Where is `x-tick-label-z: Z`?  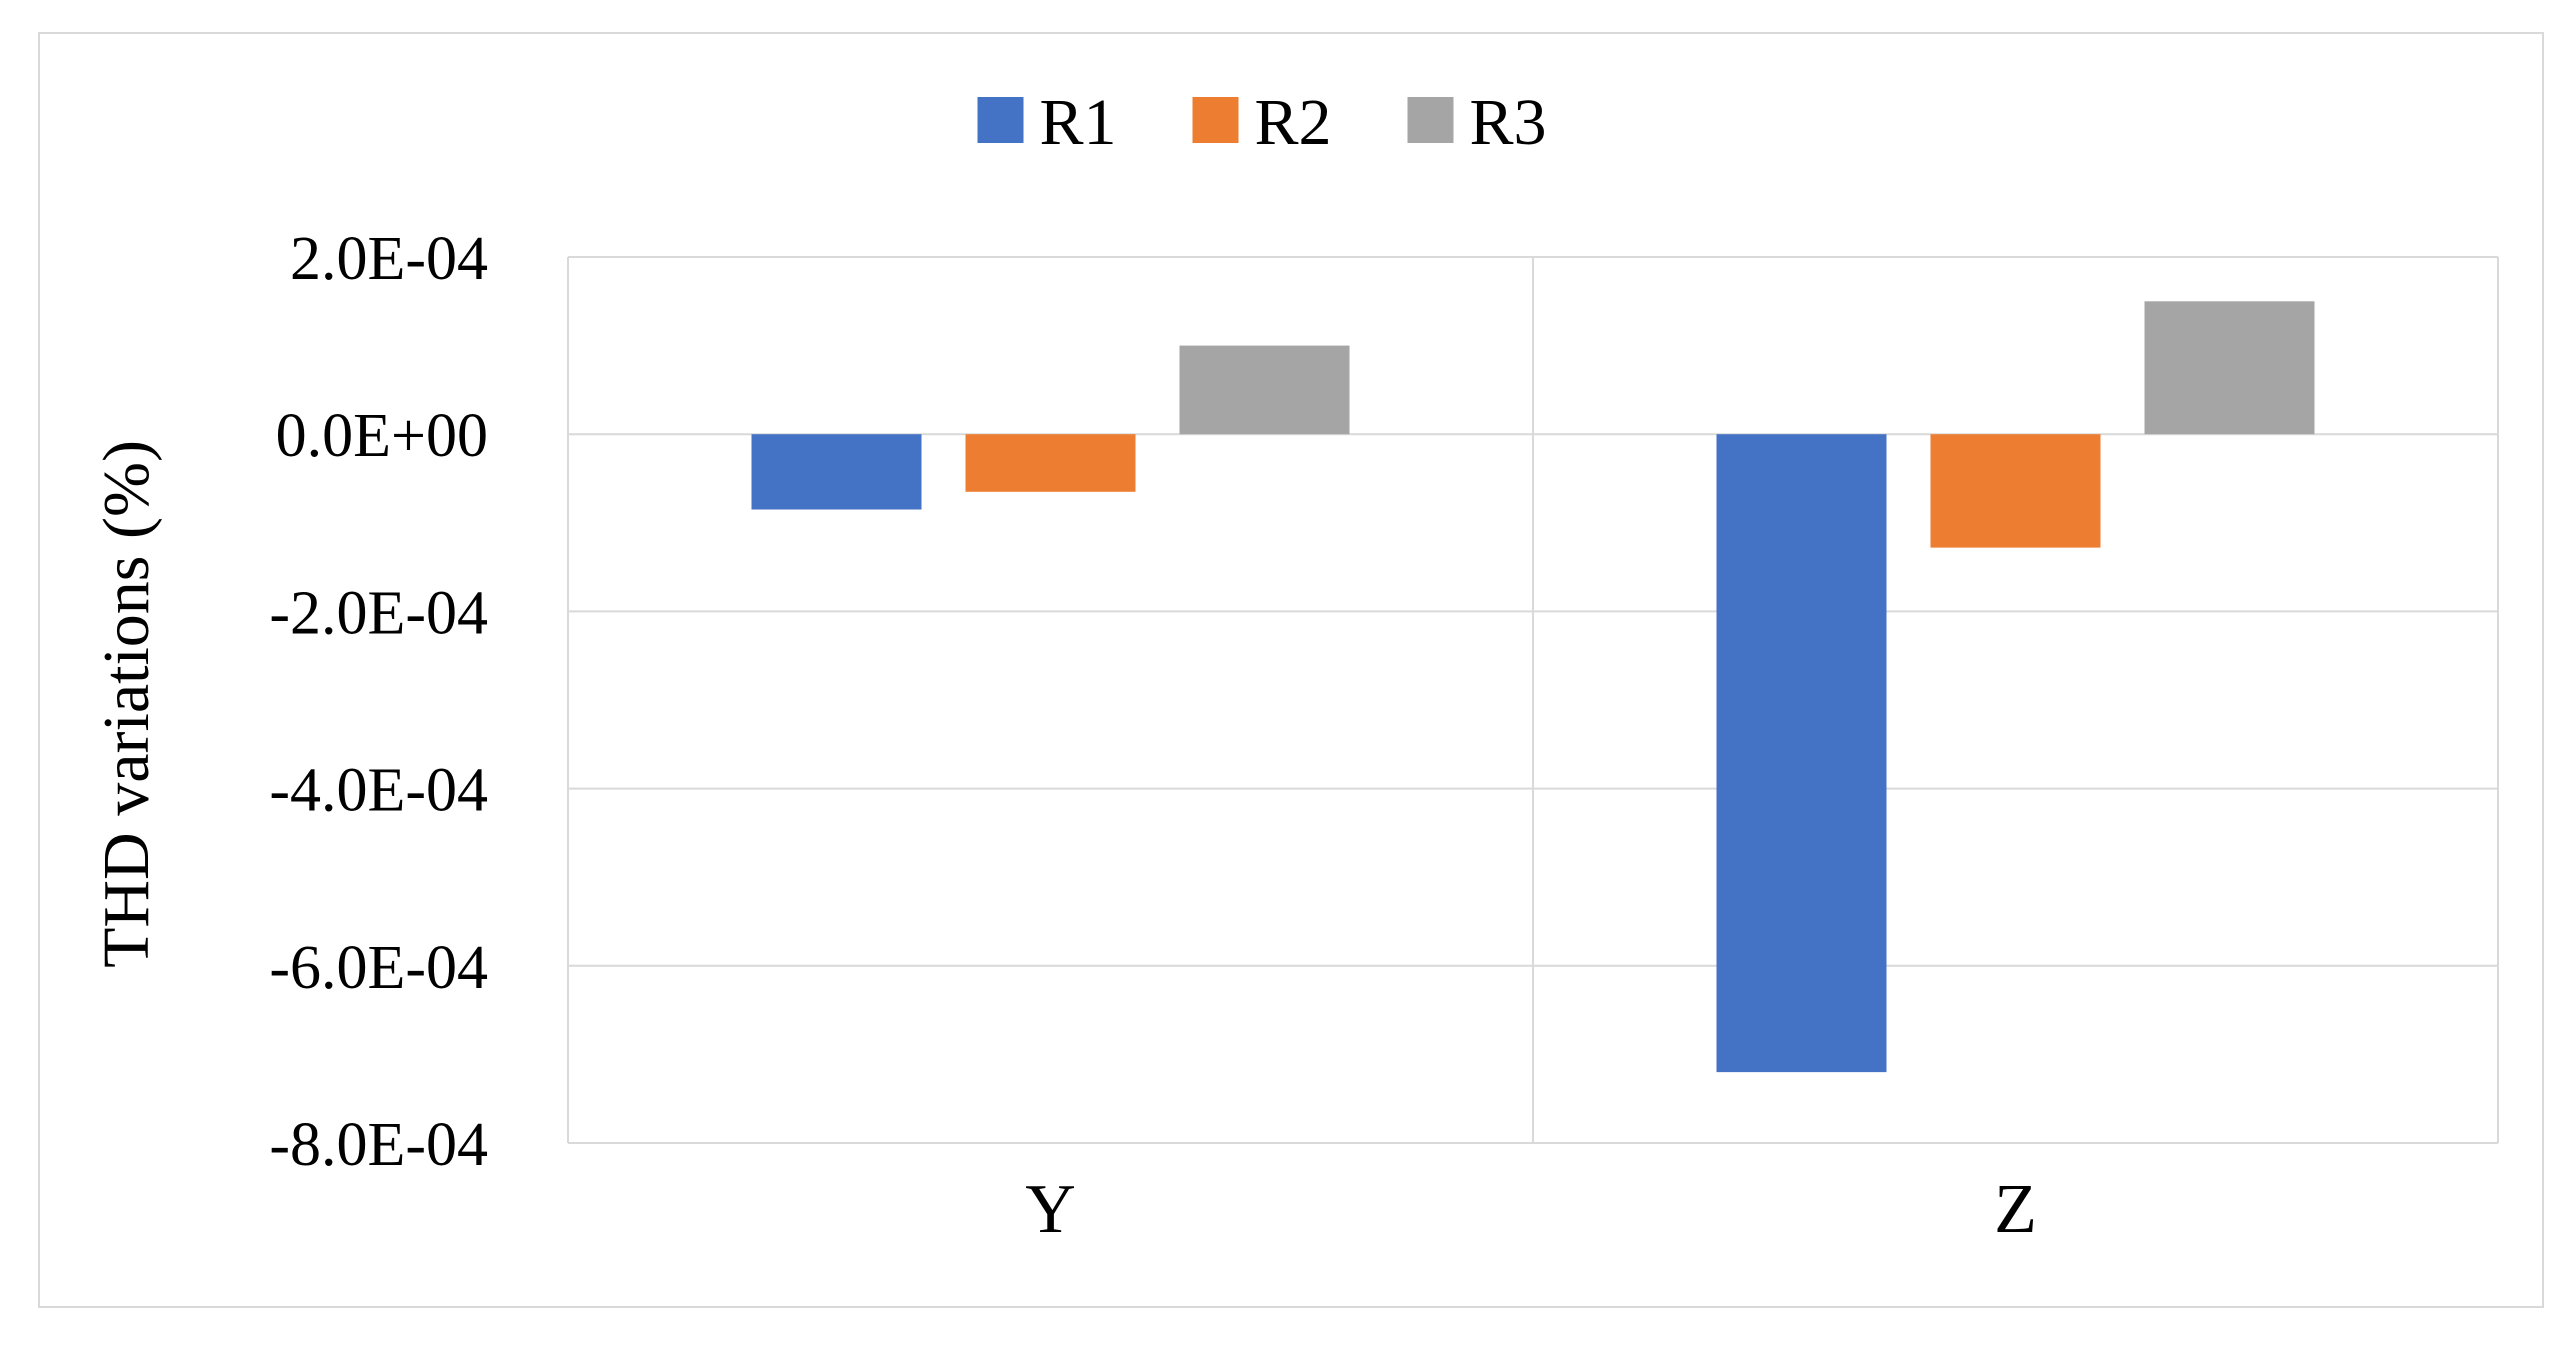
x-tick-label-z: Z is located at coordinates (2015, 1209).